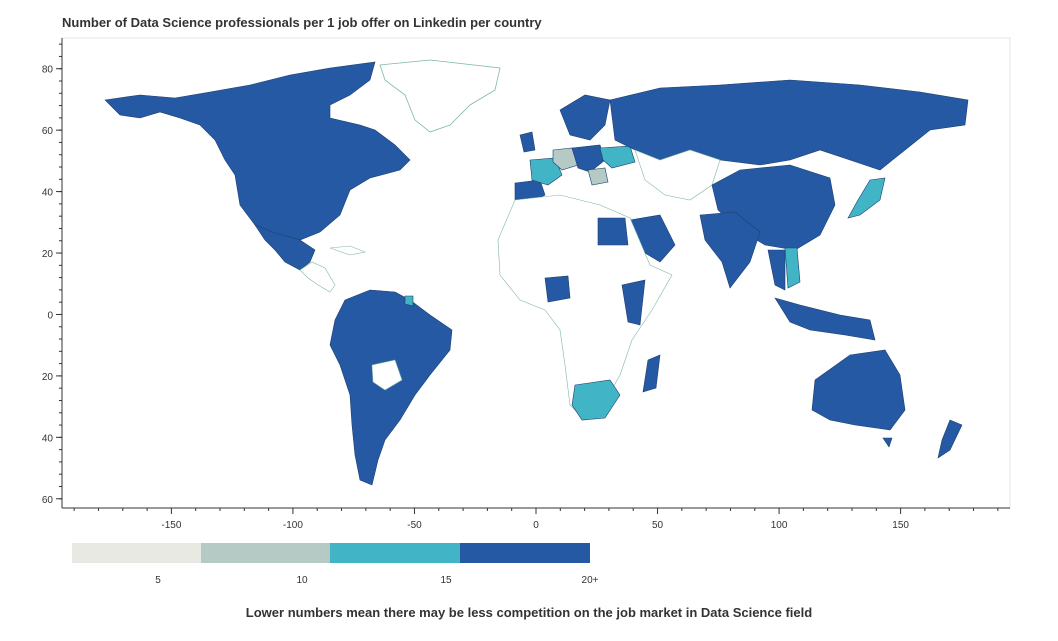 The height and width of the screenshot is (641, 1058). I want to click on region-germany, so click(565, 159).